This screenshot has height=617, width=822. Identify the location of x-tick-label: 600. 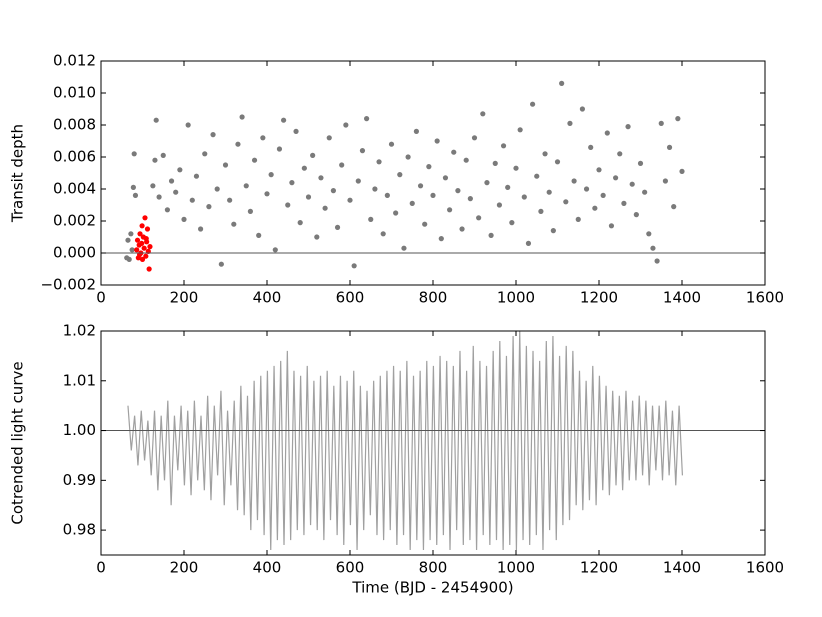
(350, 298).